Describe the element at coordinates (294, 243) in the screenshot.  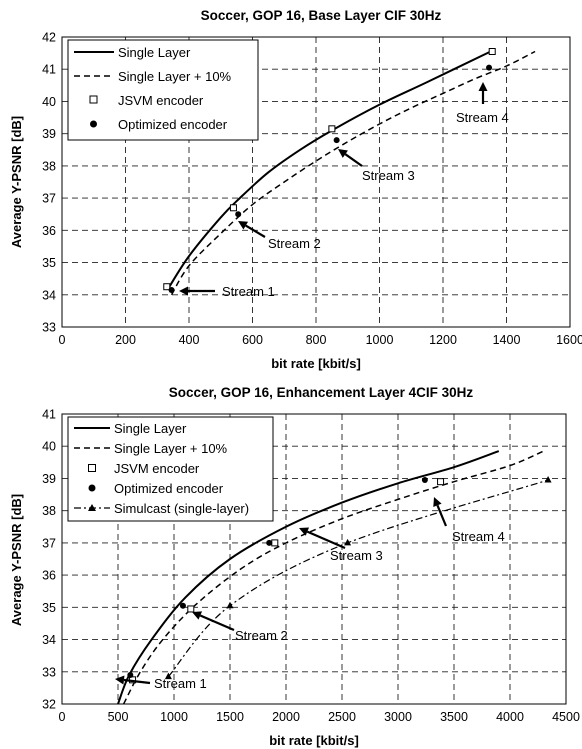
I see `chart1-annotation-label: Stream 2` at that location.